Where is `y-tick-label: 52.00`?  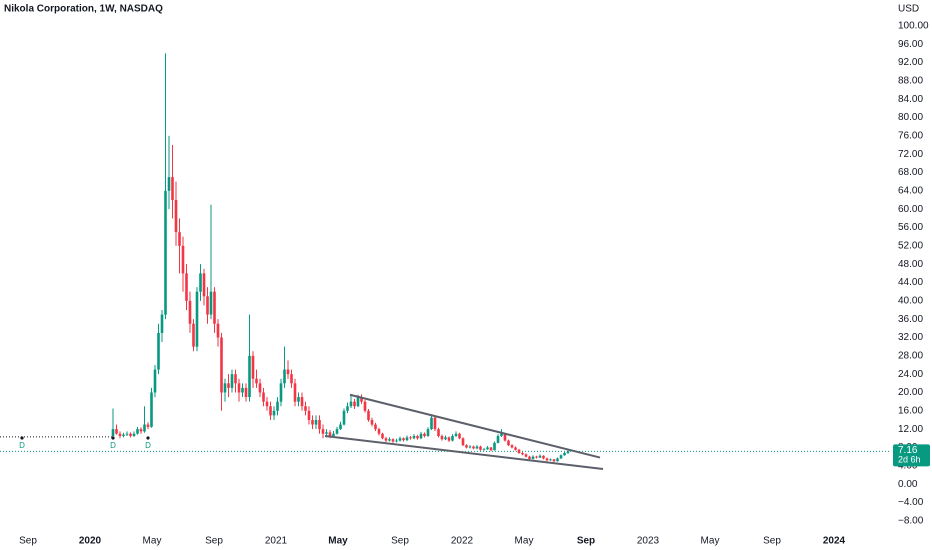 y-tick-label: 52.00 is located at coordinates (910, 245).